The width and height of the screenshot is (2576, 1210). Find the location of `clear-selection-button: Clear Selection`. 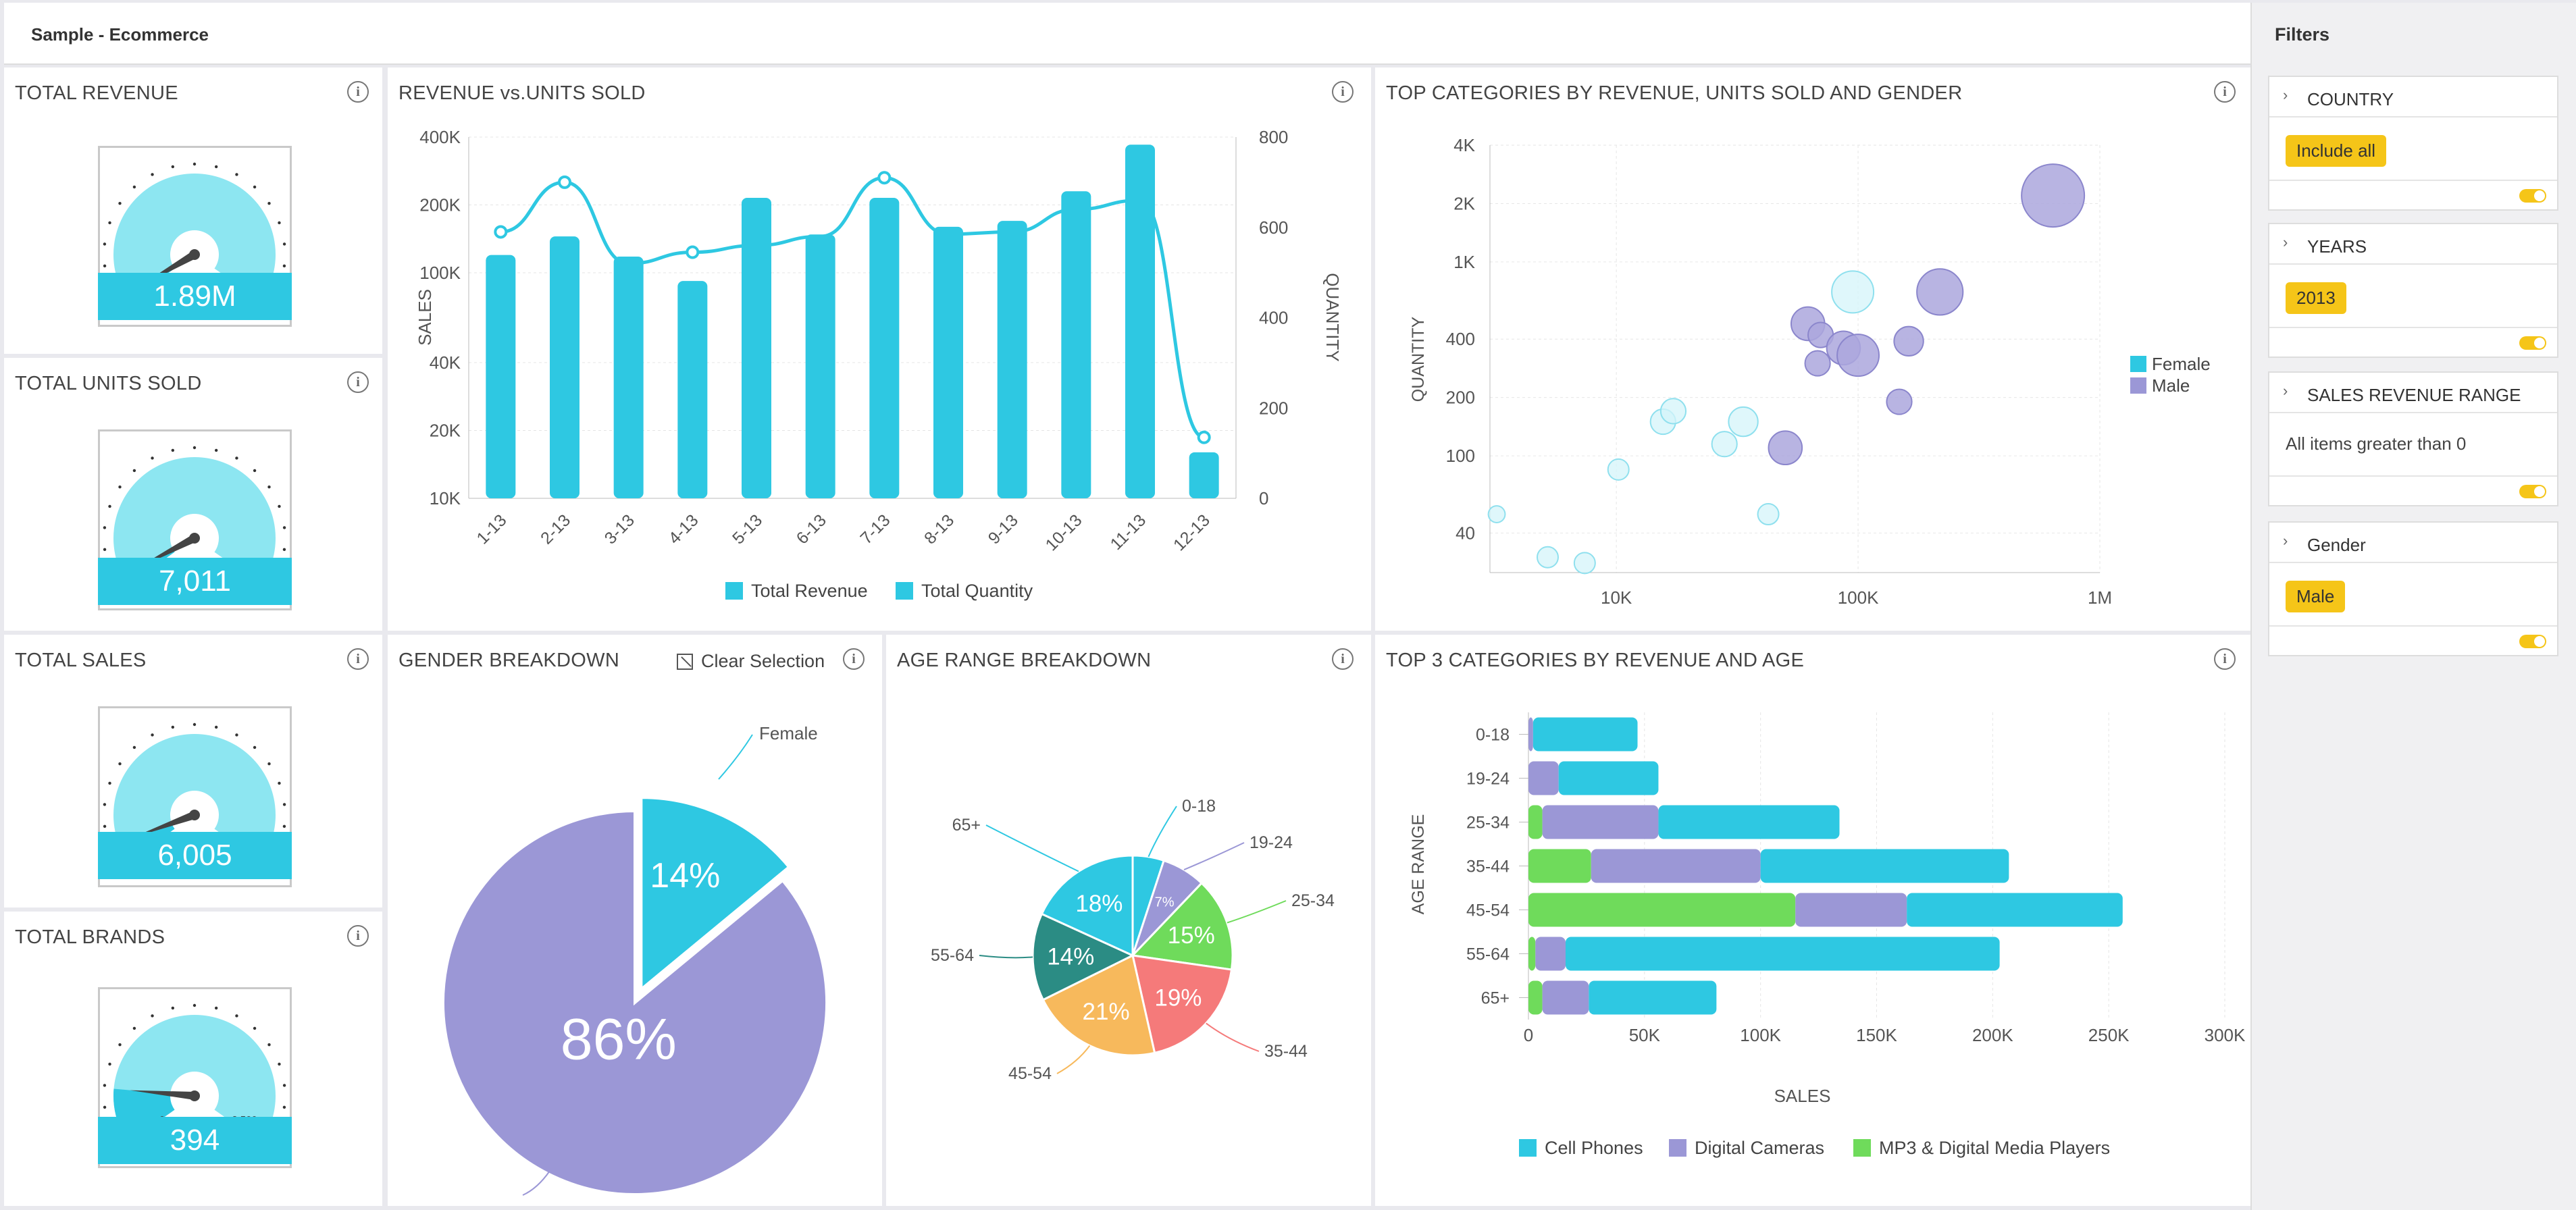

clear-selection-button: Clear Selection is located at coordinates (751, 661).